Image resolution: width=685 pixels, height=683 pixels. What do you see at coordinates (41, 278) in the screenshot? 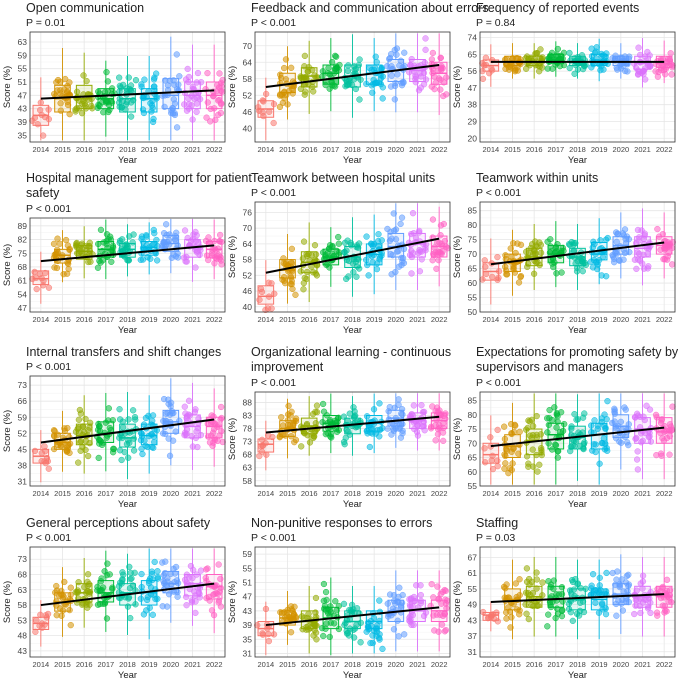
I see `box-2014` at bounding box center [41, 278].